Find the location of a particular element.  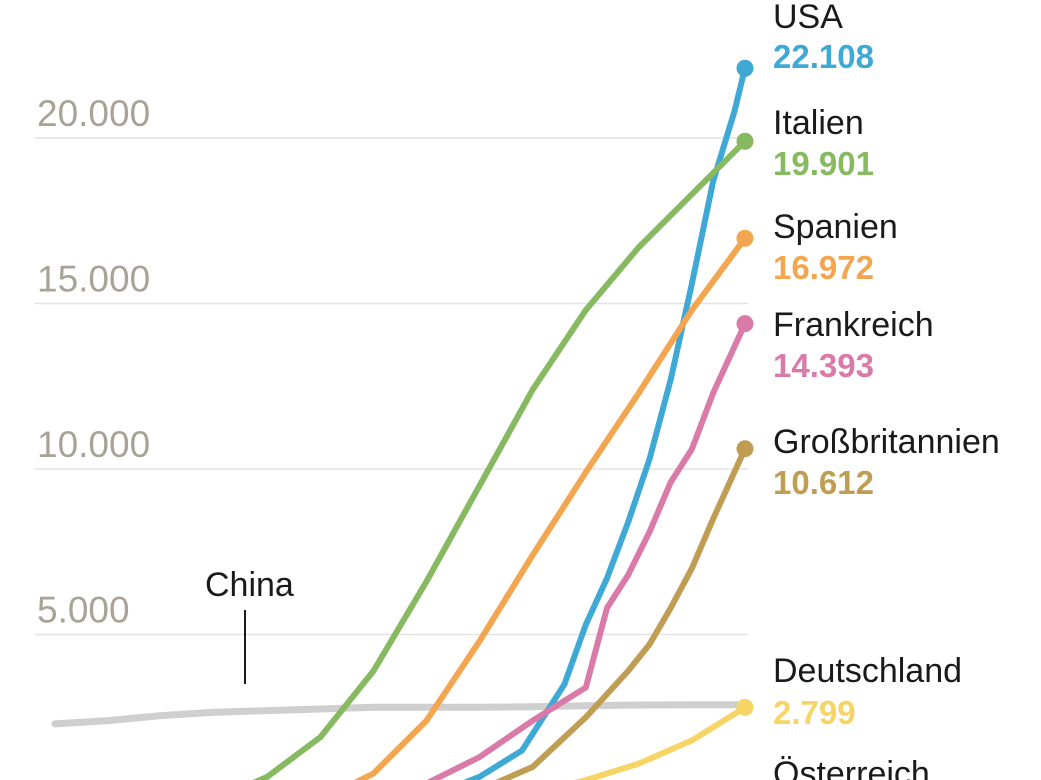

annotations: China is located at coordinates (249, 625).